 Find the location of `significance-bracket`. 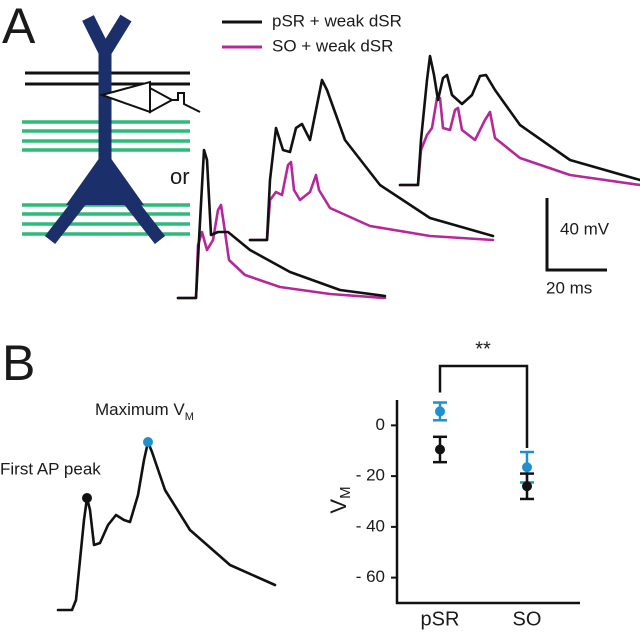

significance-bracket is located at coordinates (483, 406).